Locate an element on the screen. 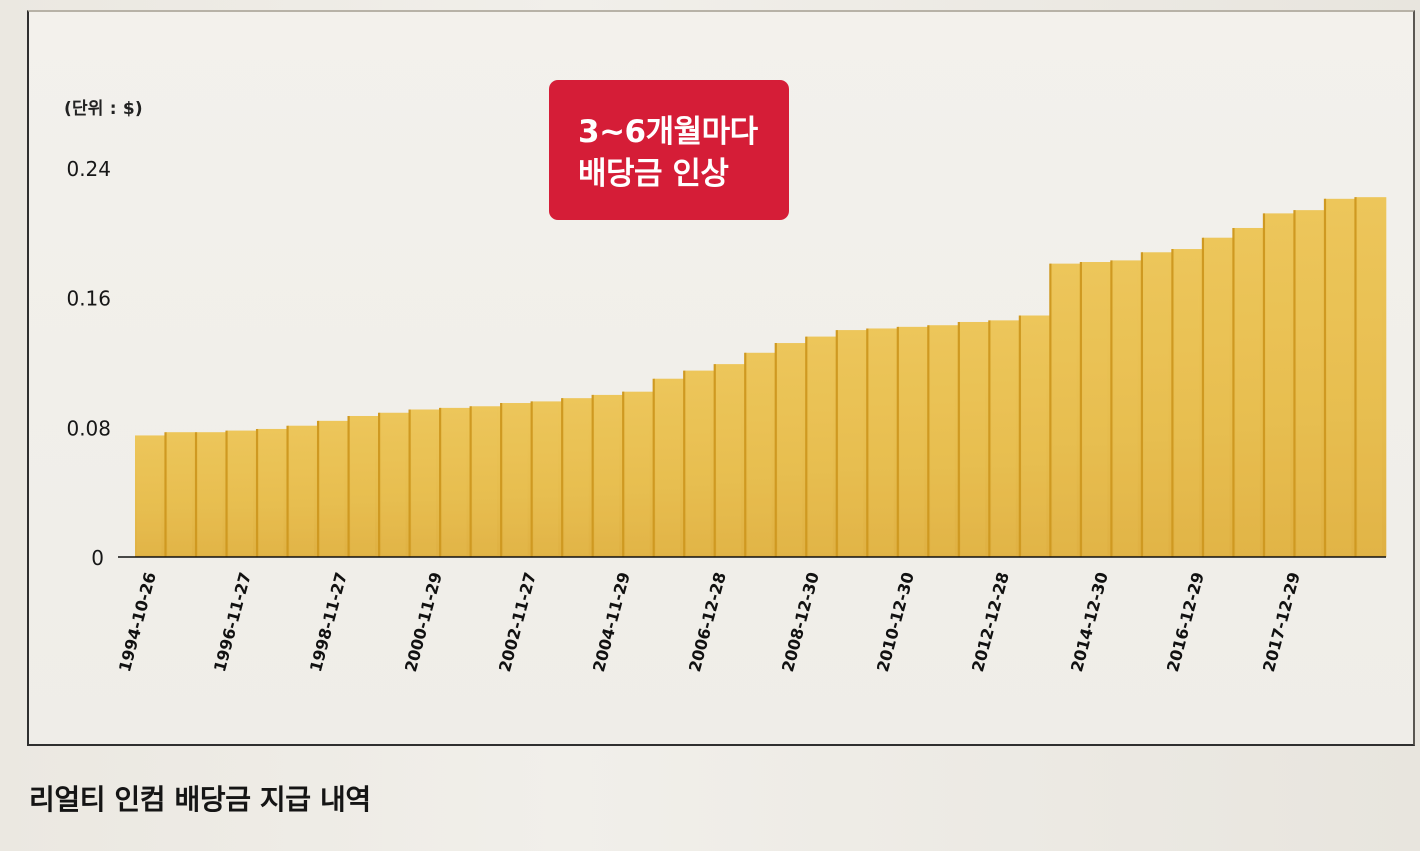 The width and height of the screenshot is (1420, 851). callout-line-2: 배당금 인상 is located at coordinates (653, 174).